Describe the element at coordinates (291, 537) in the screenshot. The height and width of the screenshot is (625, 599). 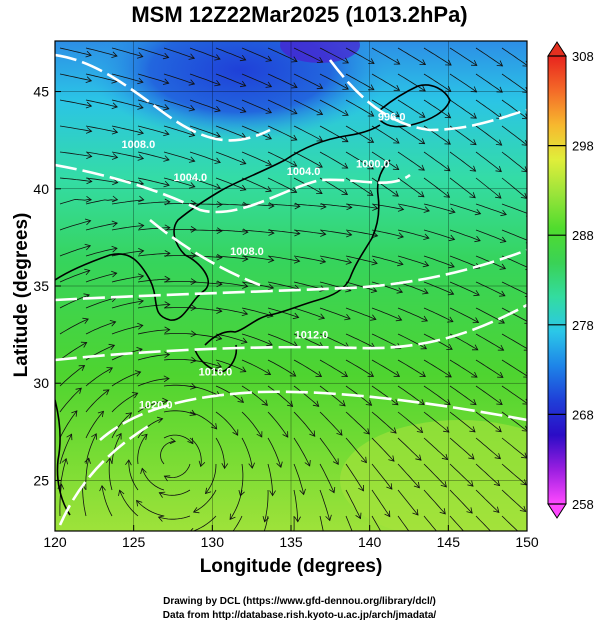
I see `longitude-axis: 120 125 130 135 140 145 150` at that location.